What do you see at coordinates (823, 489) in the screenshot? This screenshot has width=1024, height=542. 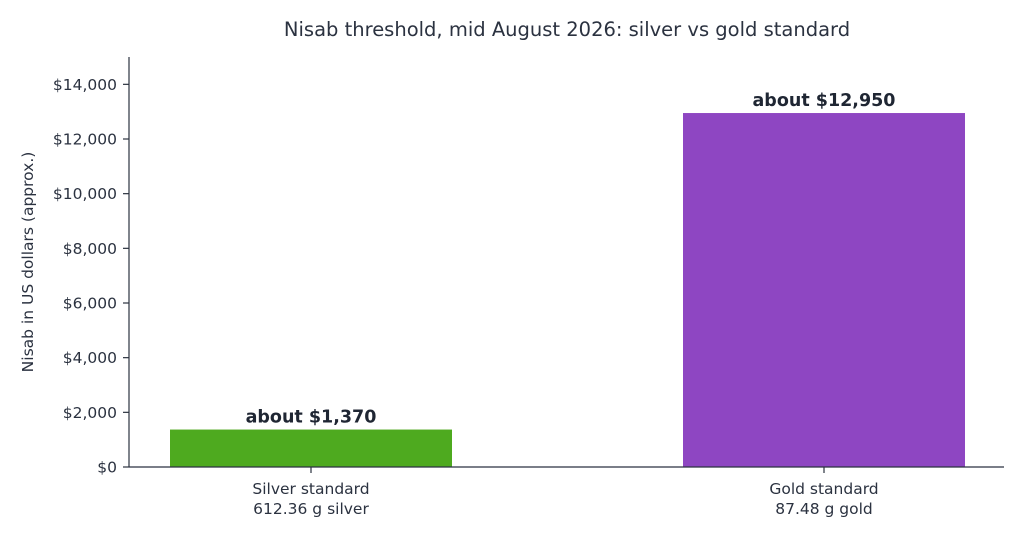 I see `x-tick-label-1-line-0: Gold standard` at bounding box center [823, 489].